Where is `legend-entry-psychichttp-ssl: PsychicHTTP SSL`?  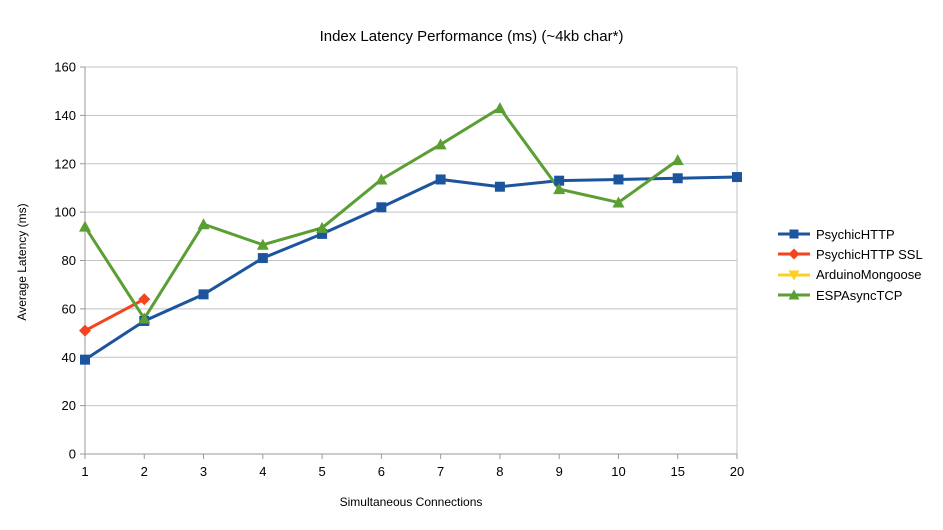
legend-entry-psychichttp-ssl: PsychicHTTP SSL is located at coordinates (850, 254).